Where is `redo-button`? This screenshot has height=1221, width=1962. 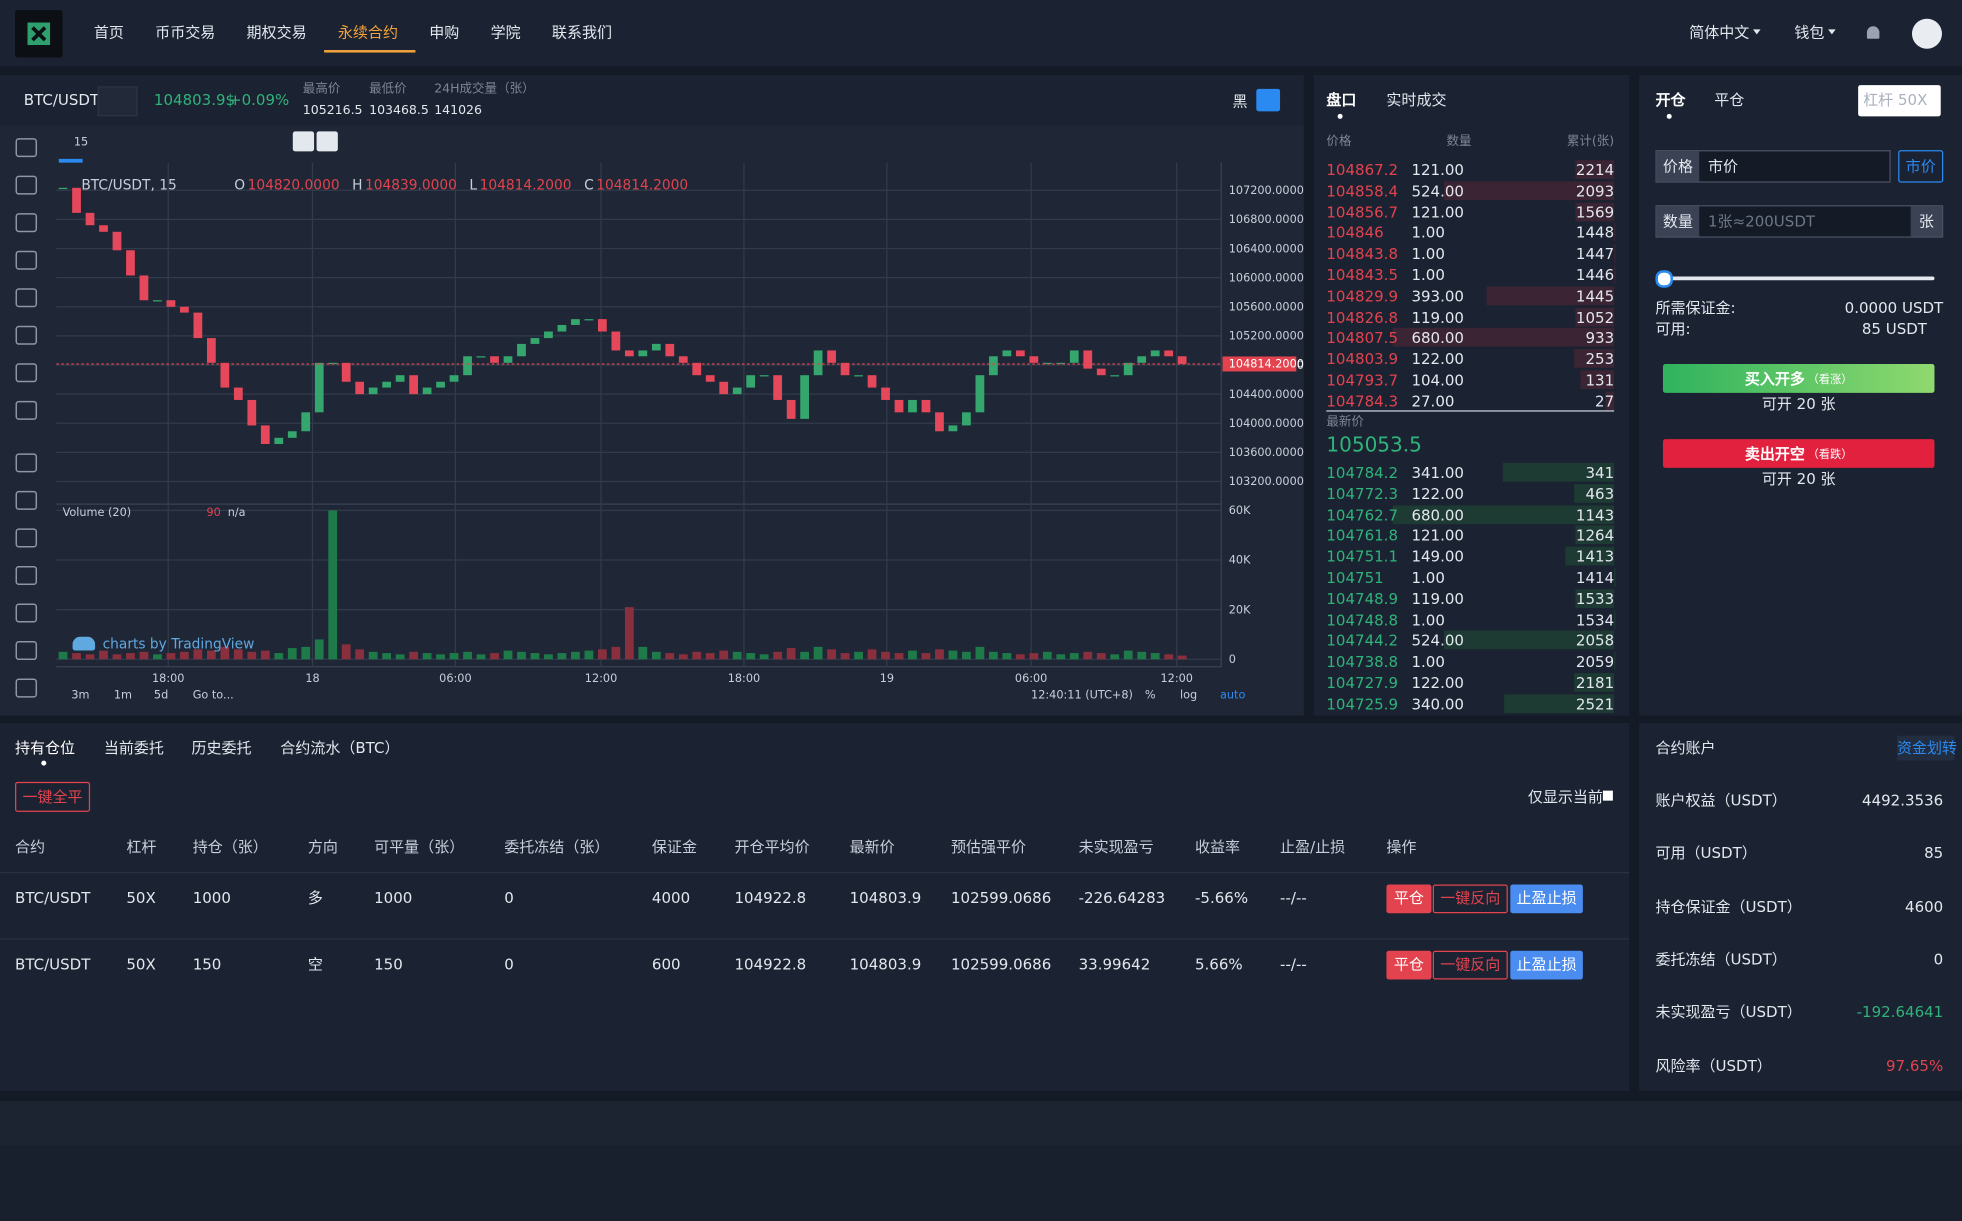 redo-button is located at coordinates (327, 141).